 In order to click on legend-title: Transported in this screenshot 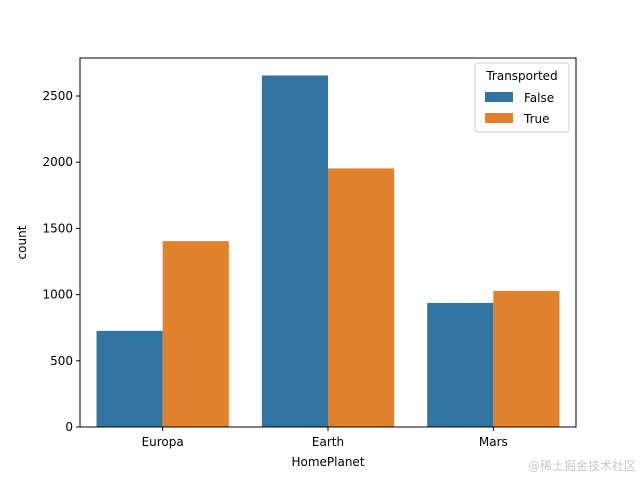, I will do `click(521, 76)`.